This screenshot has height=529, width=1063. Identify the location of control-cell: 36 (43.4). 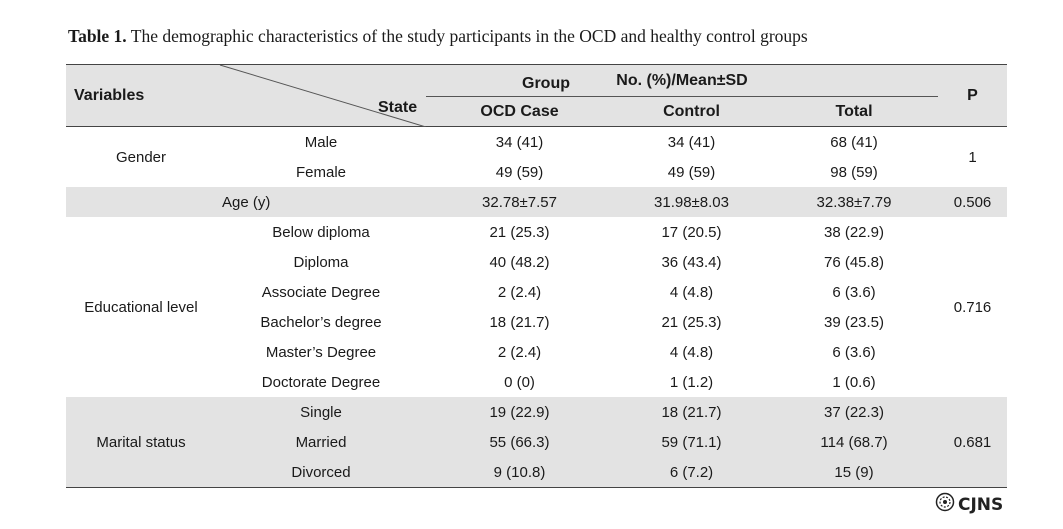
(691, 262).